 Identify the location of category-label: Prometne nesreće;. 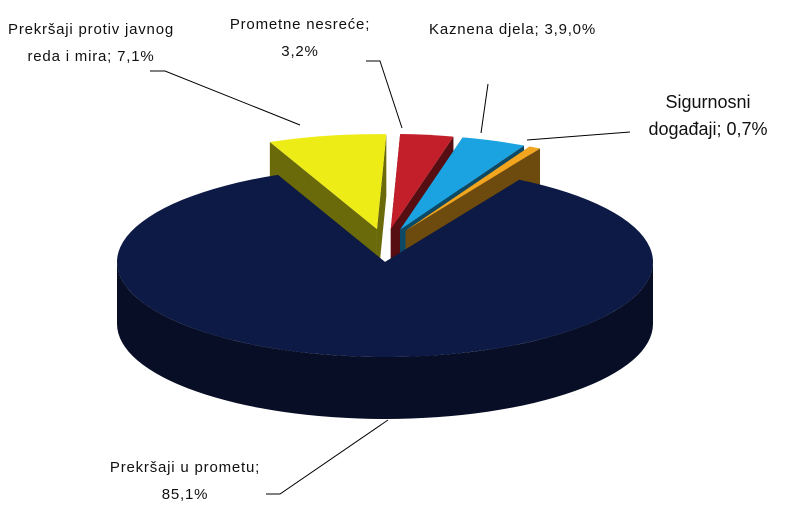
(300, 24).